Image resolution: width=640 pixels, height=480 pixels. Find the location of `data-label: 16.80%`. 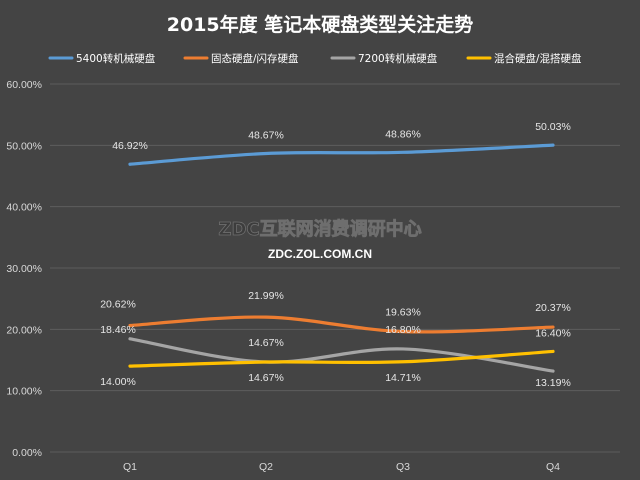

data-label: 16.80% is located at coordinates (403, 330).